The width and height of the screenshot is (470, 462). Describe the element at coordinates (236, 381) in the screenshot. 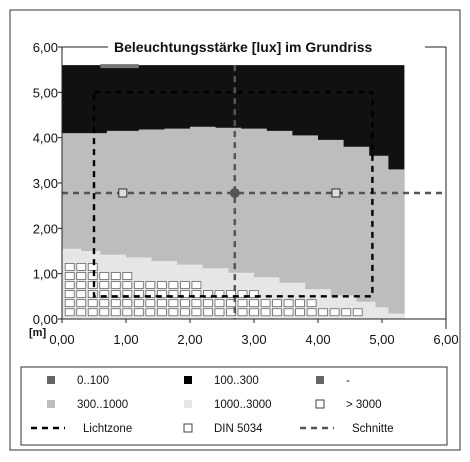

I see `legend-label: 100..300` at that location.